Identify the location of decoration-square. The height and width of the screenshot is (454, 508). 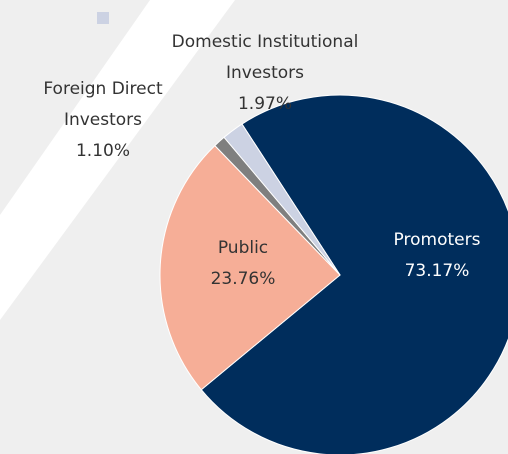
(103, 18).